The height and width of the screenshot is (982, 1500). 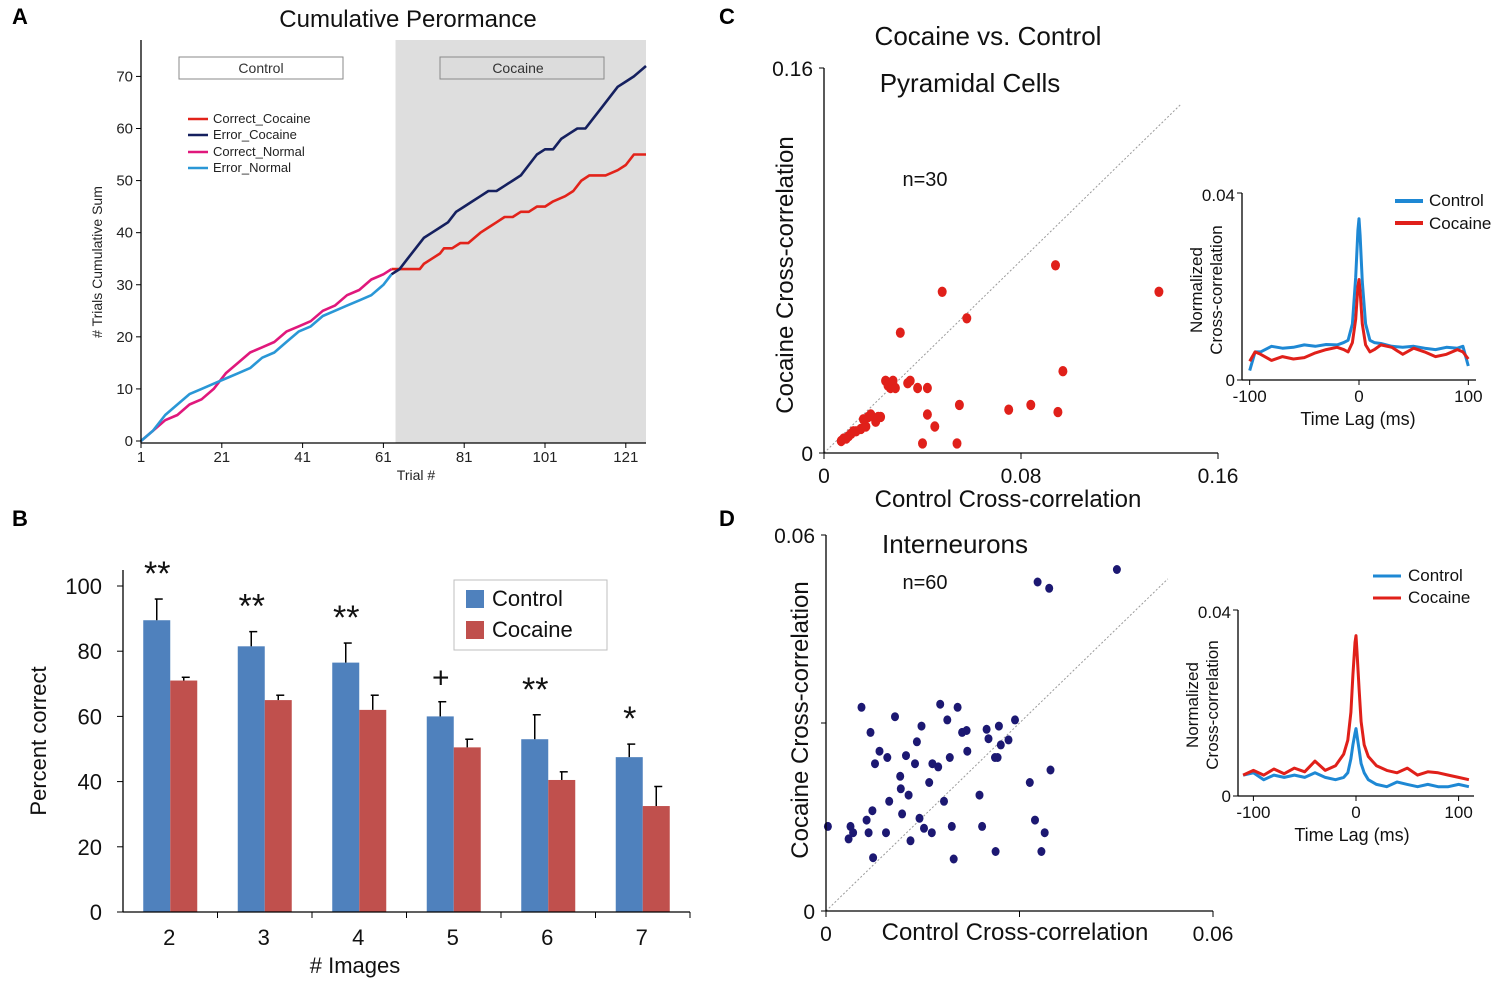 What do you see at coordinates (129, 441) in the screenshot?
I see `chart-a-ytick-label-0: 0` at bounding box center [129, 441].